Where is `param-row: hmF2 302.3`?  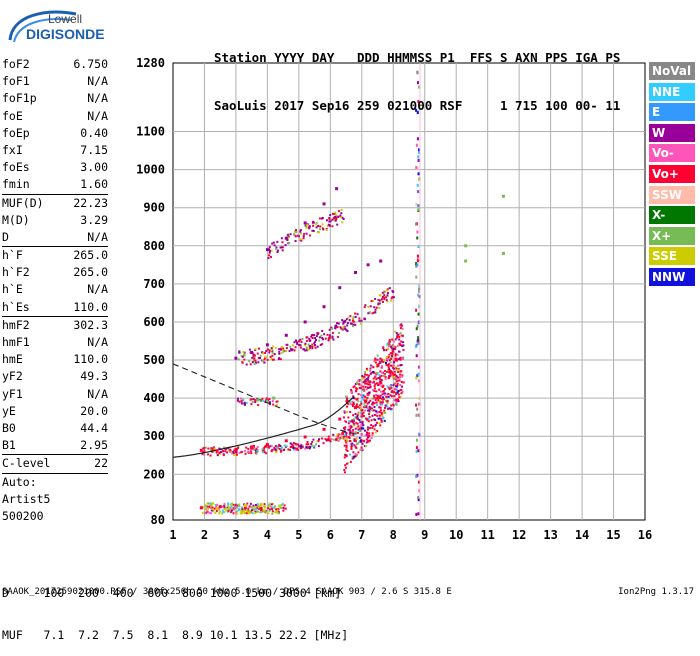 param-row: hmF2 302.3 is located at coordinates (55, 325).